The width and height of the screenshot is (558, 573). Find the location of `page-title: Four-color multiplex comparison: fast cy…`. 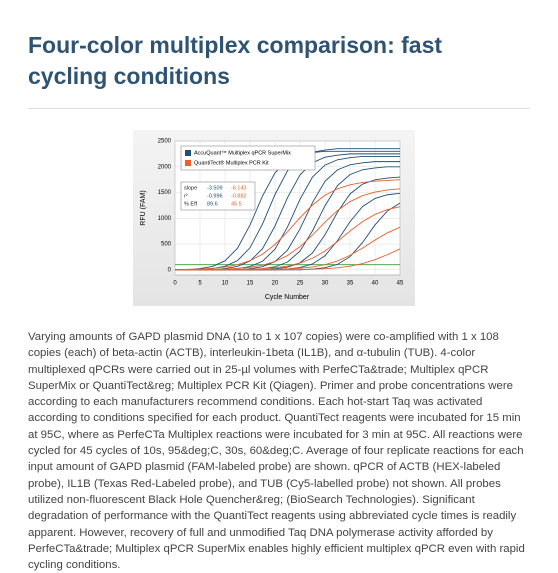

page-title: Four-color multiplex comparison: fast cy… is located at coordinates (235, 60).